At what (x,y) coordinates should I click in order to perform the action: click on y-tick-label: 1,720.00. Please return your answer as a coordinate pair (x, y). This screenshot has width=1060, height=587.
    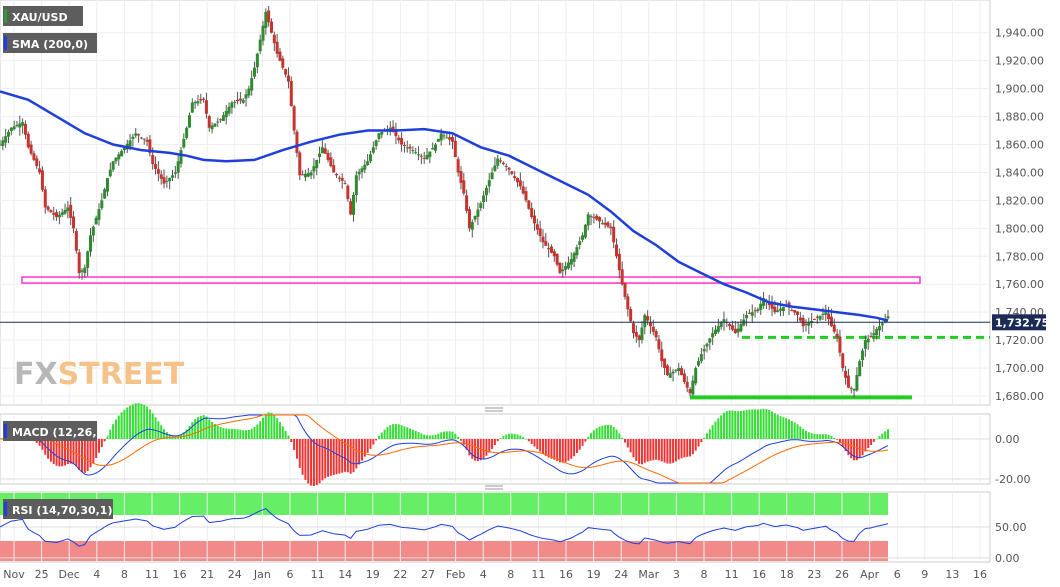
    Looking at the image, I should click on (1019, 340).